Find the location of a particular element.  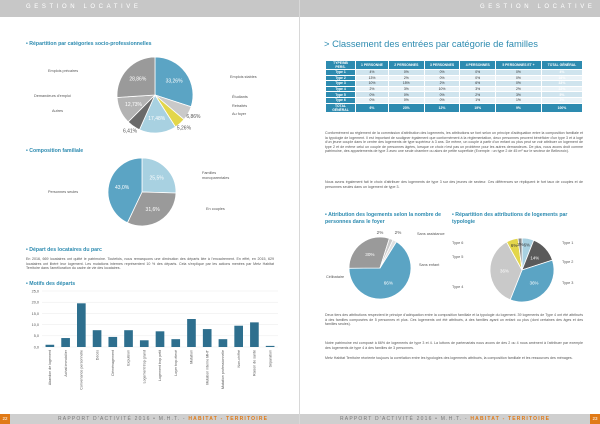

typo-label-5: Type 6 is located at coordinates (457, 243).